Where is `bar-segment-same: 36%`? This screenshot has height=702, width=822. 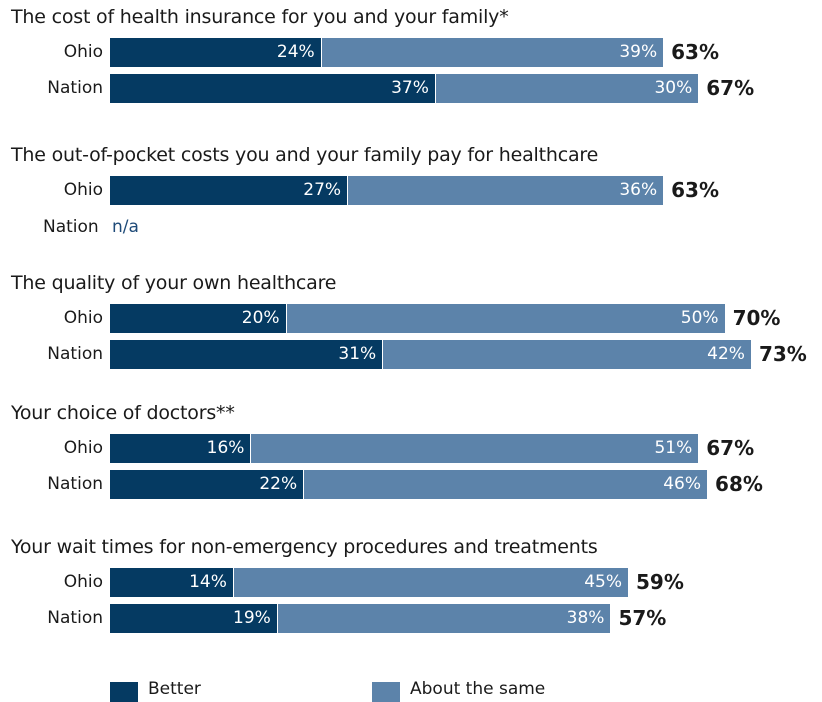 bar-segment-same: 36% is located at coordinates (505, 190).